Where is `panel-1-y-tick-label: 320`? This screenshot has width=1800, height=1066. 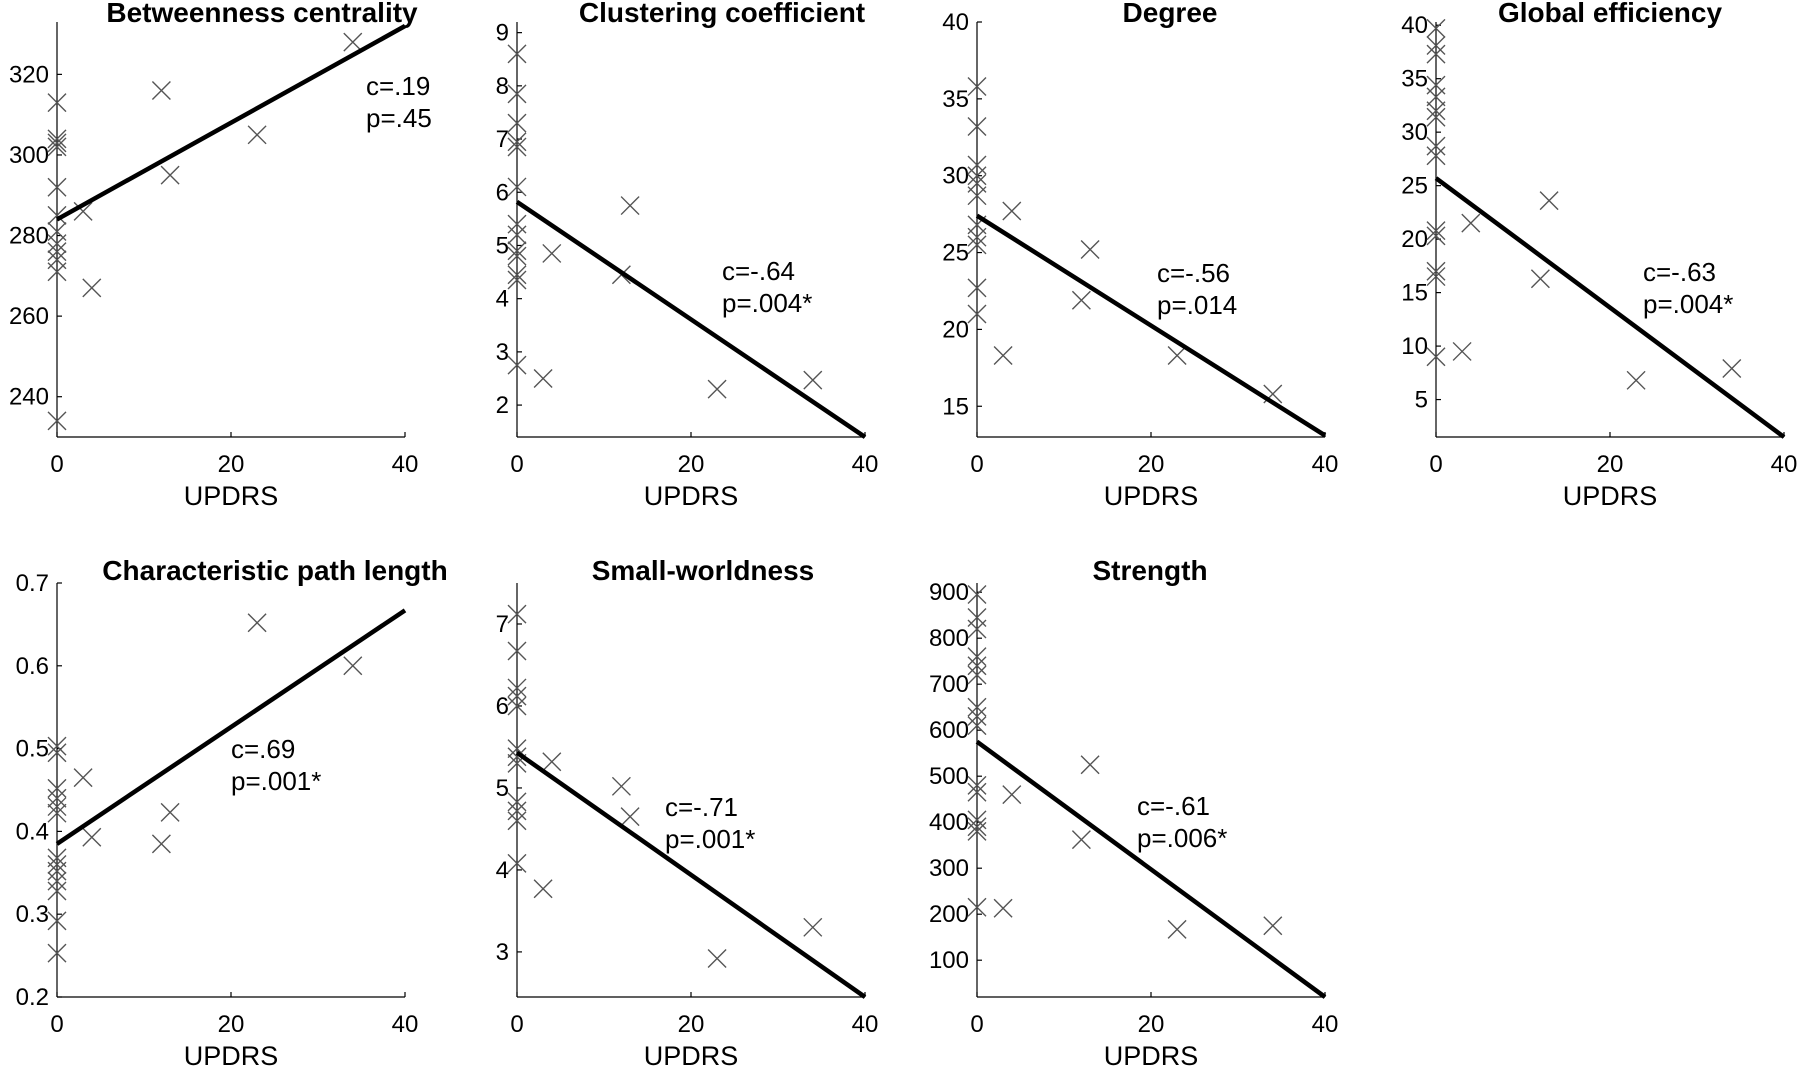 panel-1-y-tick-label: 320 is located at coordinates (29, 74).